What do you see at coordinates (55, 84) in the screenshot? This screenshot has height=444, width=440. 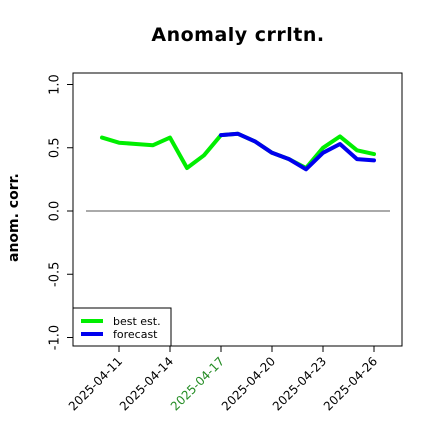 I see `y-tick-label: 1.0` at bounding box center [55, 84].